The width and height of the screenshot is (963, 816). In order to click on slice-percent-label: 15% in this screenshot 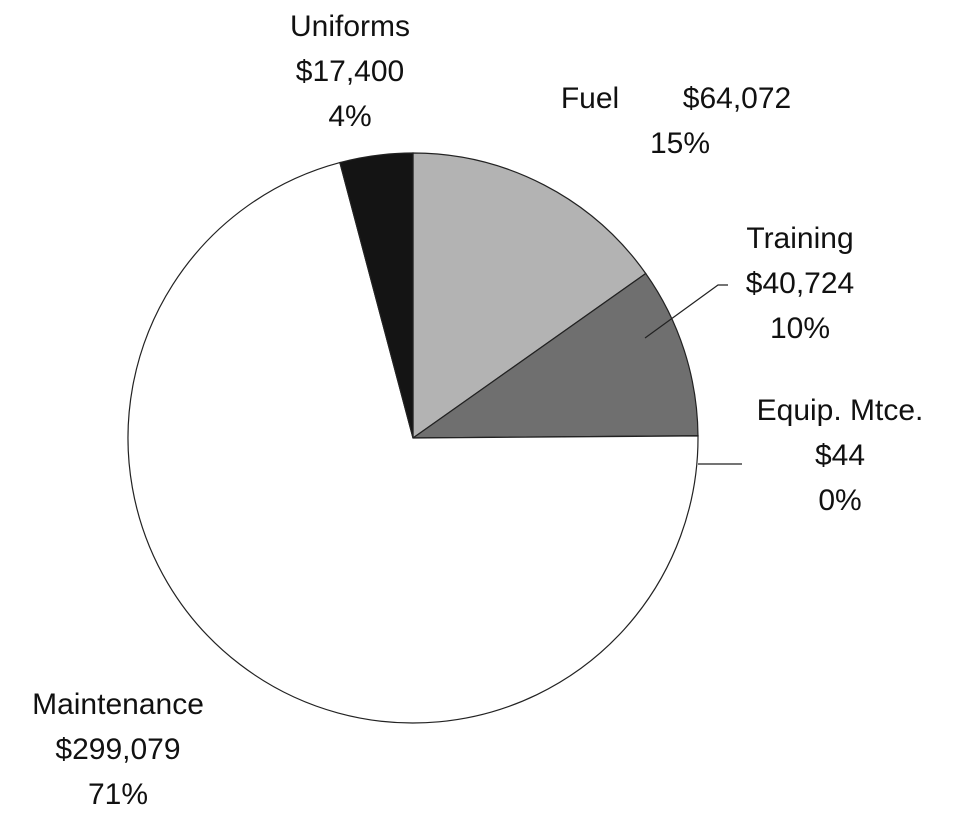, I will do `click(680, 143)`.